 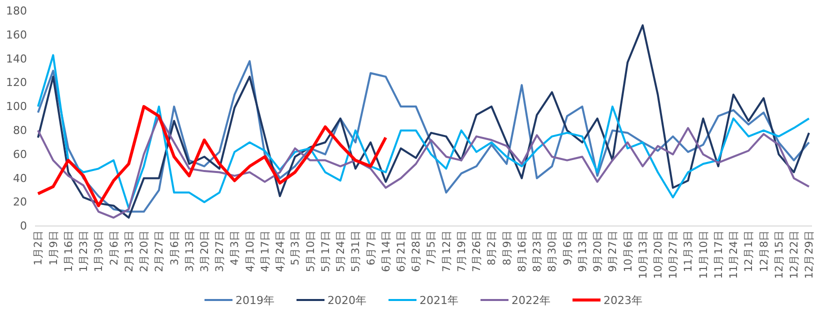 What do you see at coordinates (212, 156) in the screenshot?
I see `line-series` at bounding box center [212, 156].